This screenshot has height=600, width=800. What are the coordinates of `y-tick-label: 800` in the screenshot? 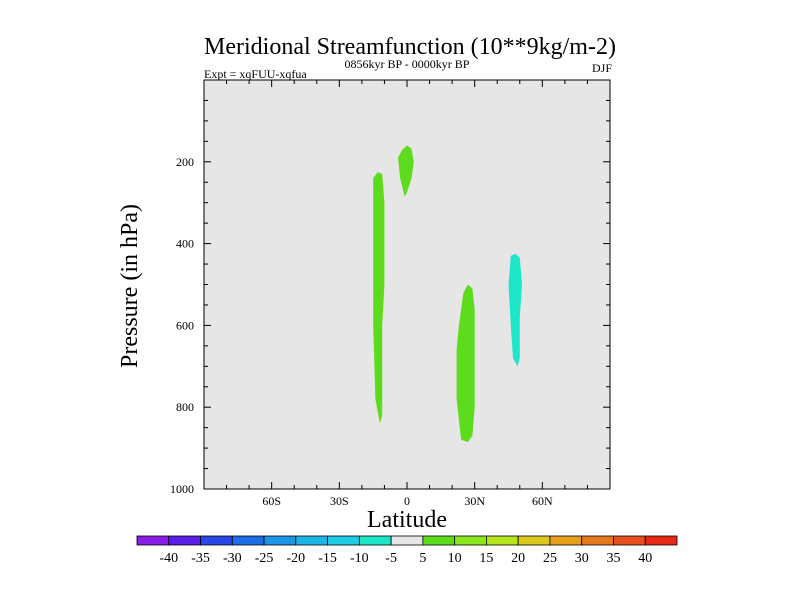 It's located at (185, 407).